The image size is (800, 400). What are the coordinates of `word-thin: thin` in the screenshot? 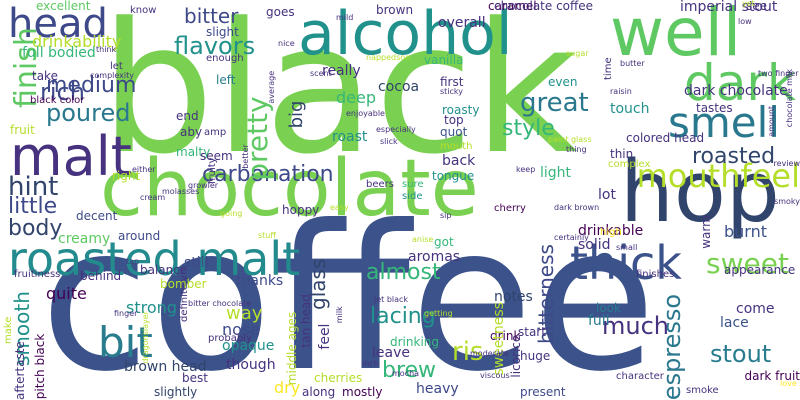 It's located at (622, 154).